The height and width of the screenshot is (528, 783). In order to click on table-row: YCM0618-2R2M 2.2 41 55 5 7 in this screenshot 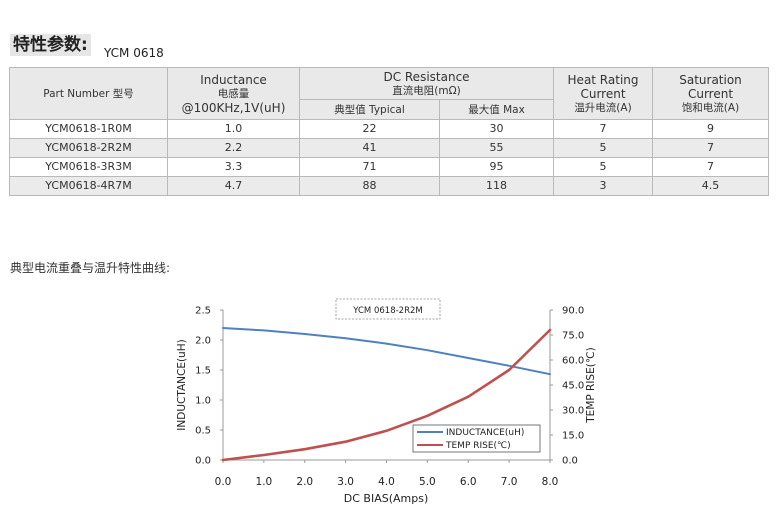, I will do `click(389, 148)`.